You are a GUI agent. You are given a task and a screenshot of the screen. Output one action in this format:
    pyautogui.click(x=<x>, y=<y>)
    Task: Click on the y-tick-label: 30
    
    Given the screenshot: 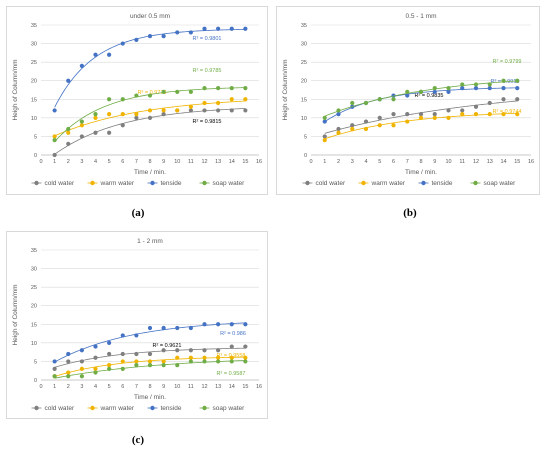 What is the action you would take?
    pyautogui.click(x=304, y=45)
    